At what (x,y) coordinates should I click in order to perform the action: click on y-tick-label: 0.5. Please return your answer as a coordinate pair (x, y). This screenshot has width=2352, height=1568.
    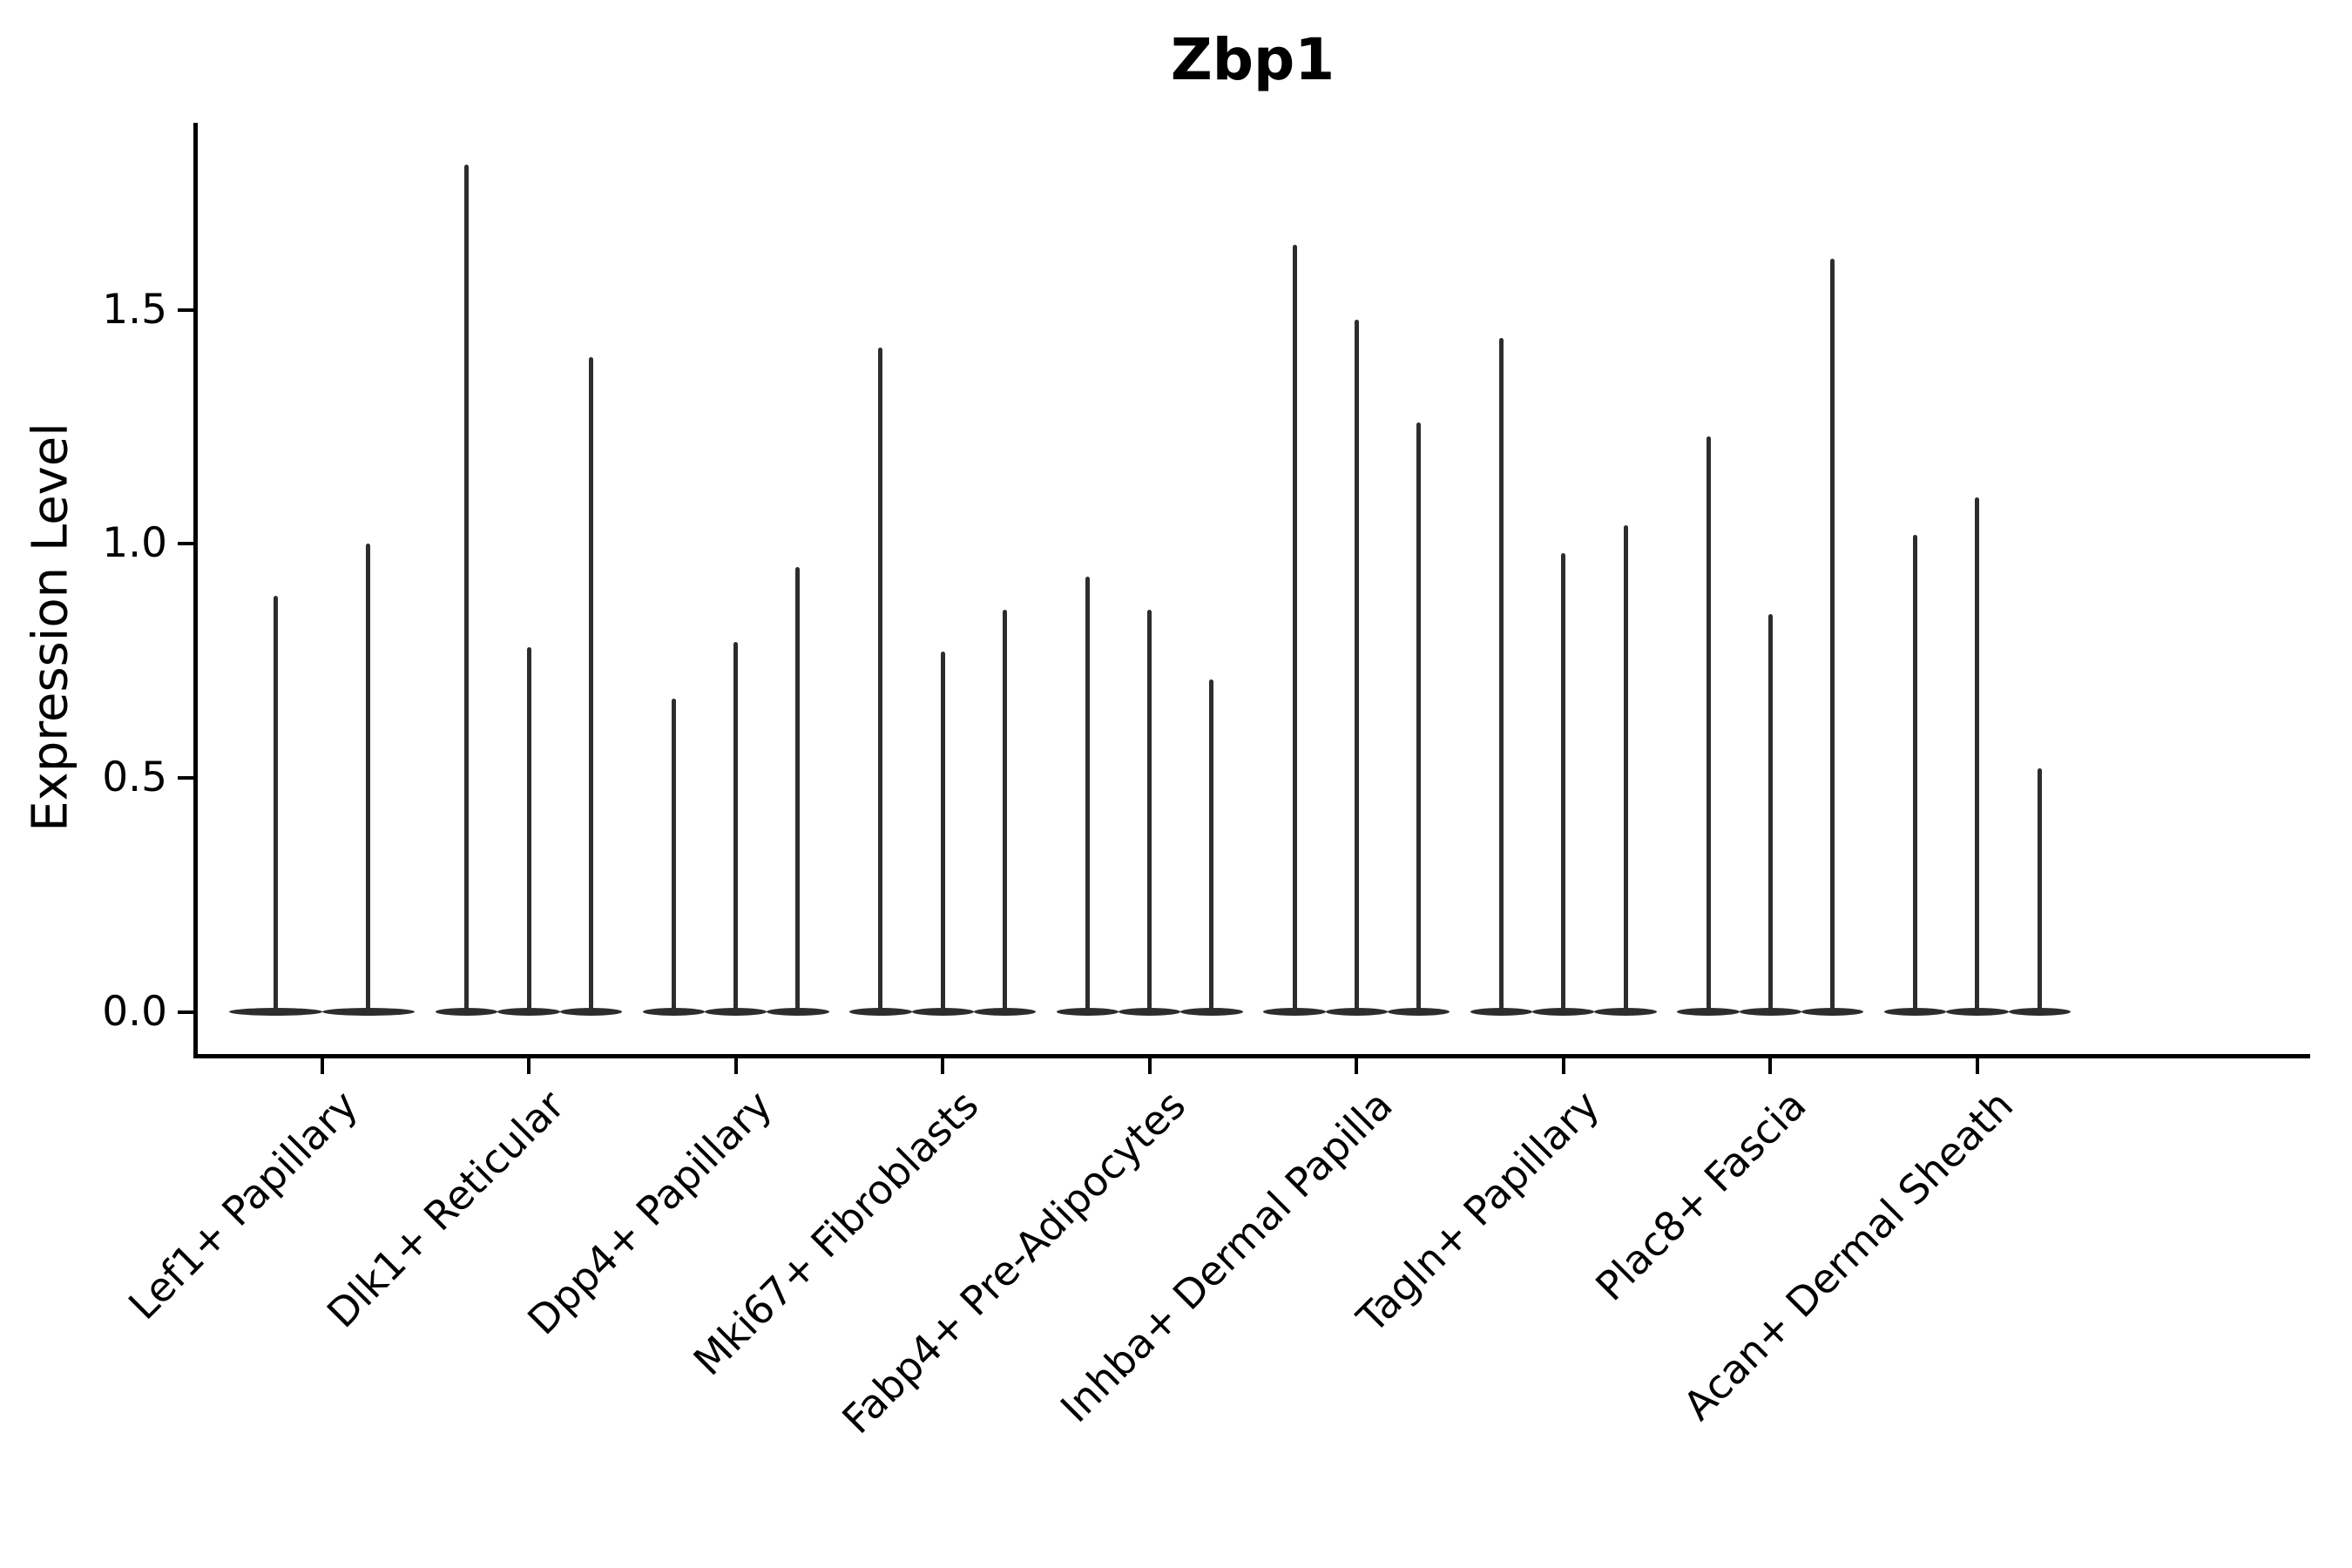
    Looking at the image, I should click on (134, 778).